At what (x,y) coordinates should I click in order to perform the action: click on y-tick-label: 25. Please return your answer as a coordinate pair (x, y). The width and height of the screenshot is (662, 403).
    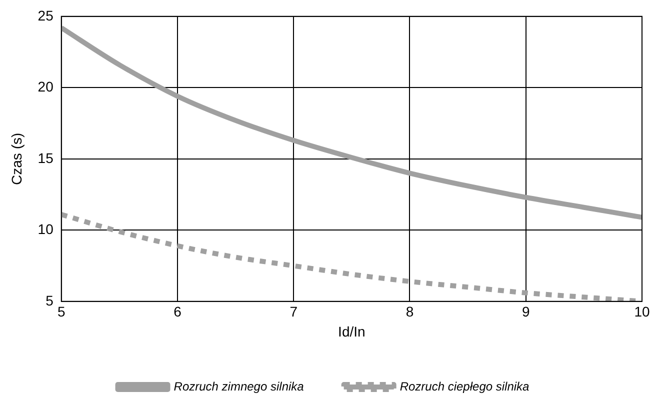
    Looking at the image, I should click on (46, 15).